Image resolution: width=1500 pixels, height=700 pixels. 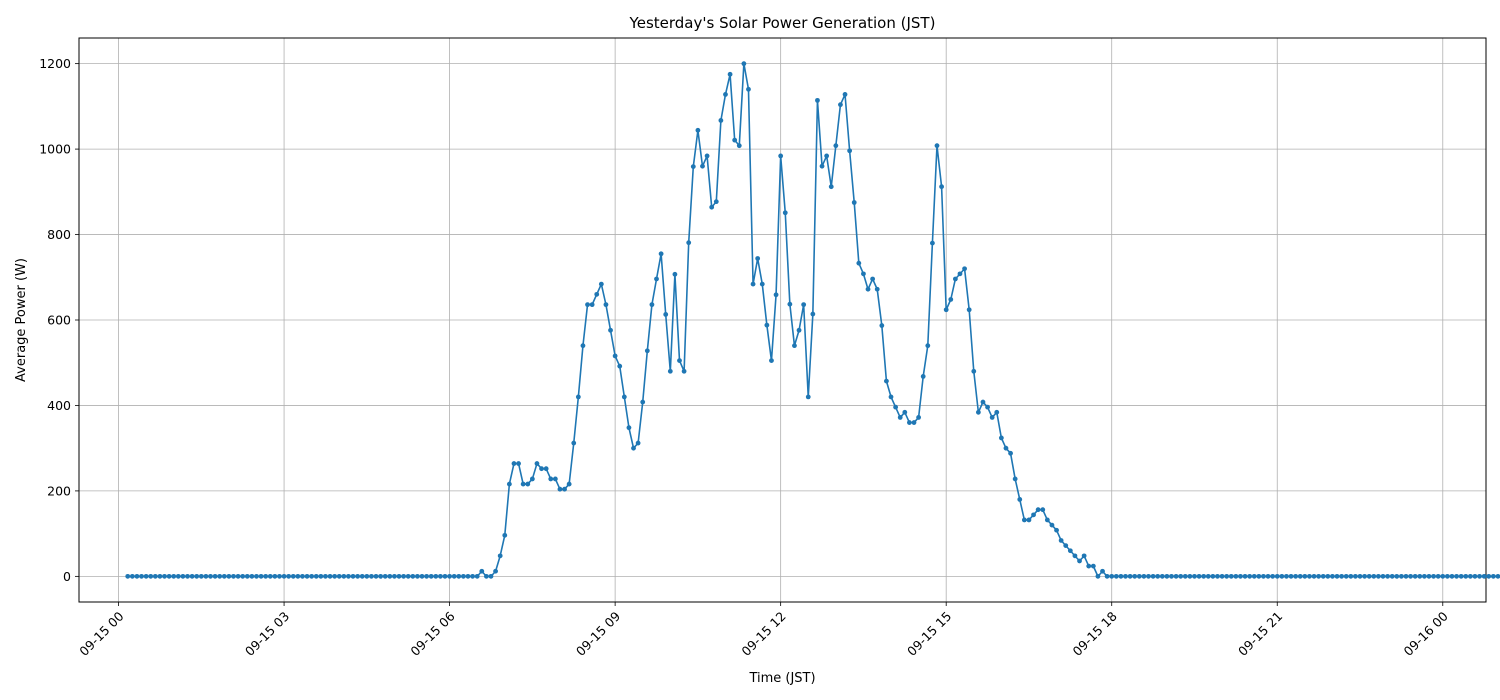 I want to click on x-axis-label: Time (JST), so click(x=781, y=678).